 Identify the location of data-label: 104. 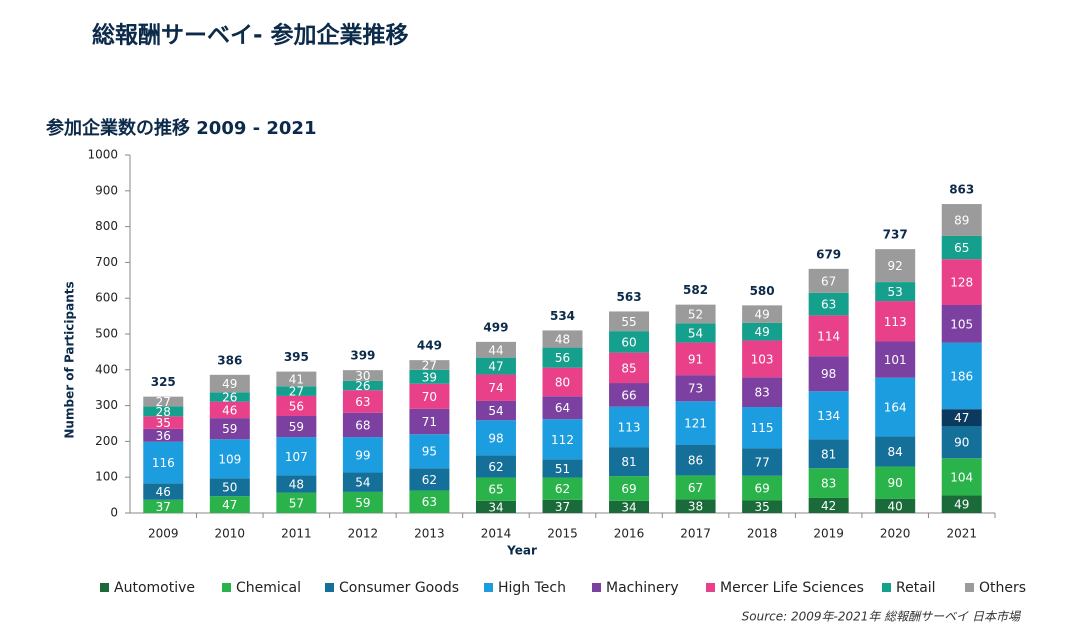
(961, 477).